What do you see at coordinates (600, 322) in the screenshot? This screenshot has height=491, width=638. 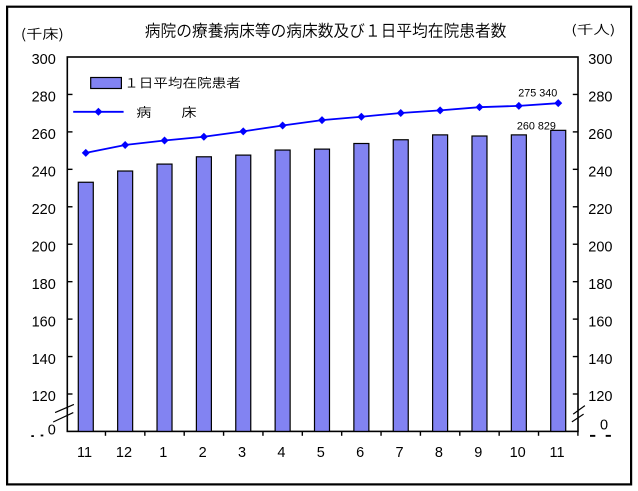 I see `y-axis-label-right: 160` at bounding box center [600, 322].